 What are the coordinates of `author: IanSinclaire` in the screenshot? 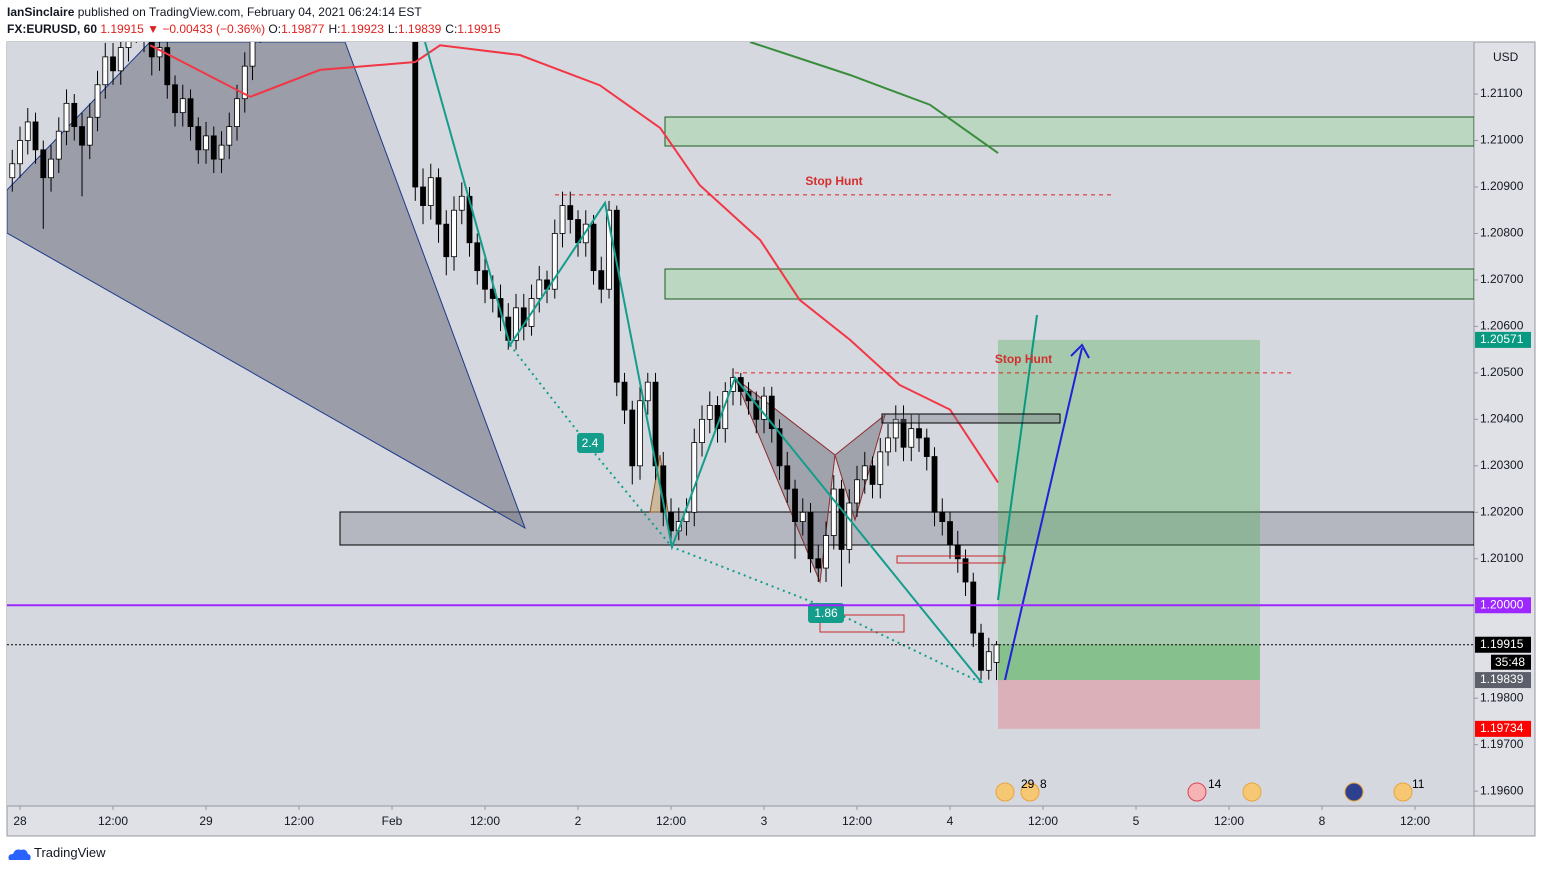 It's located at (41, 12).